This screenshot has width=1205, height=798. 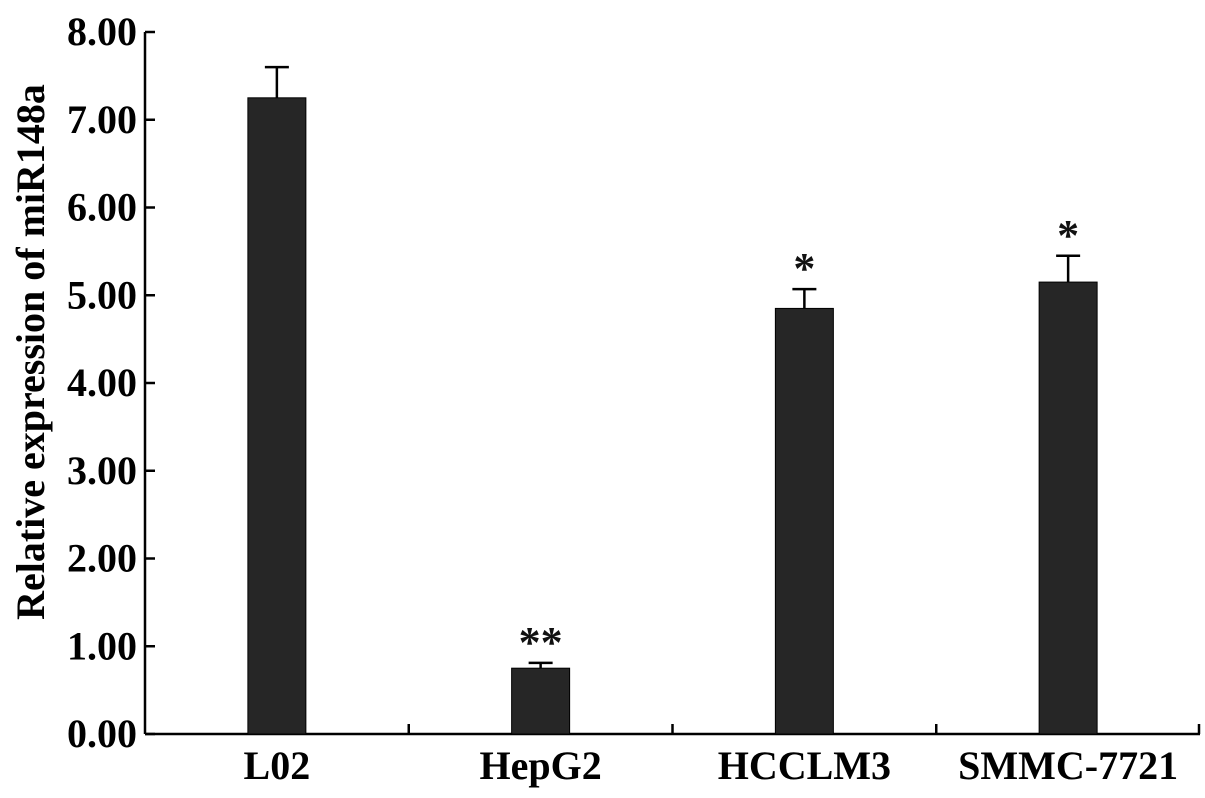 I want to click on significance-marker: **, so click(x=541, y=642).